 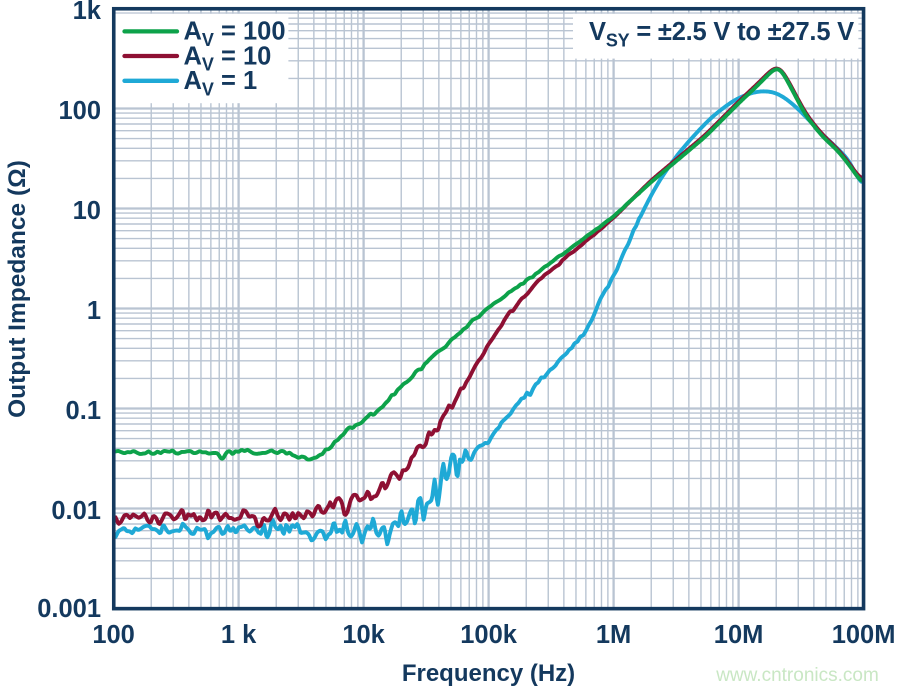 What do you see at coordinates (69, 609) in the screenshot?
I see `svg-text: 0.001` at bounding box center [69, 609].